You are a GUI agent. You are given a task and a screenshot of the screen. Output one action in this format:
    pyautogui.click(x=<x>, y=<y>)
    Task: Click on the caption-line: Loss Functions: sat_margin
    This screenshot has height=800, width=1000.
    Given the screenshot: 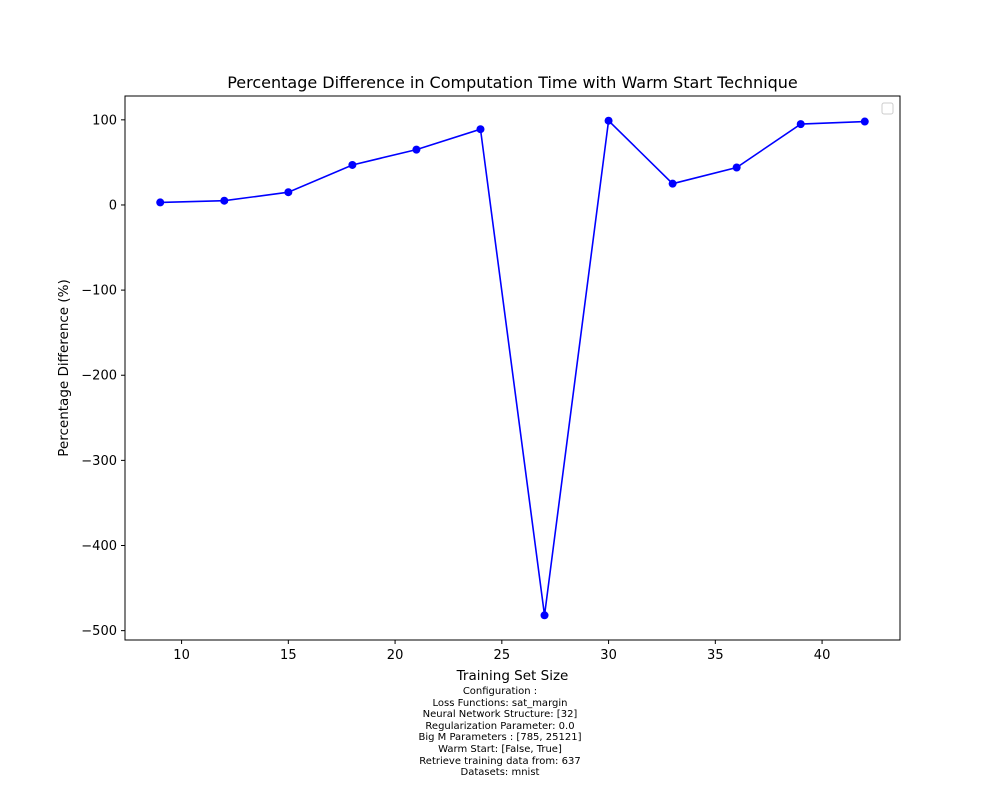 What is the action you would take?
    pyautogui.click(x=500, y=703)
    